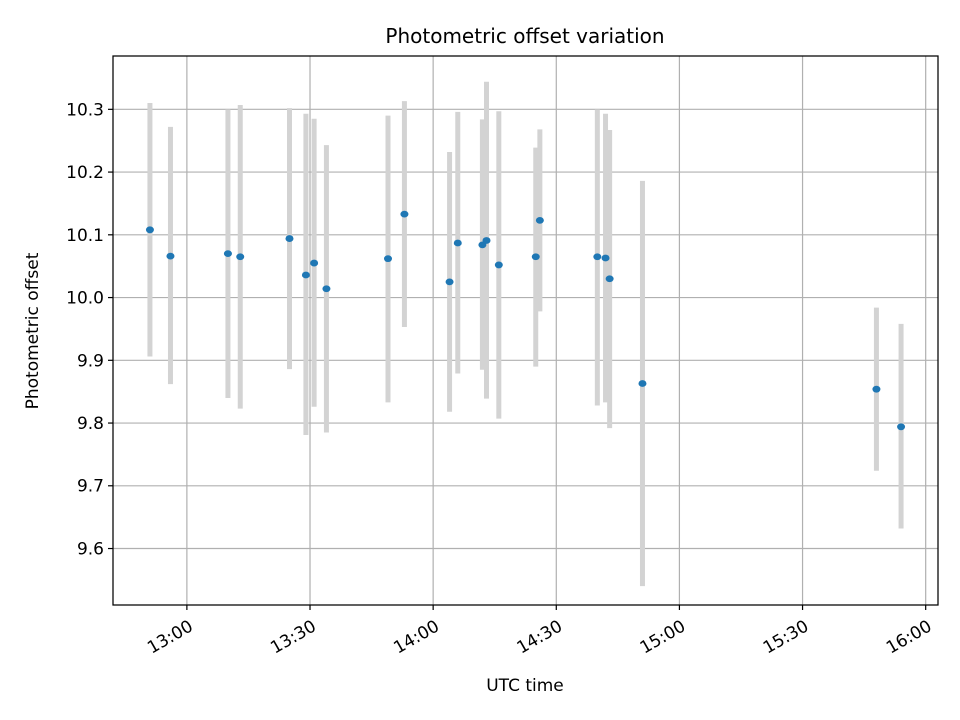  Describe the element at coordinates (85, 110) in the screenshot. I see `y-tick-label: 10.3` at that location.